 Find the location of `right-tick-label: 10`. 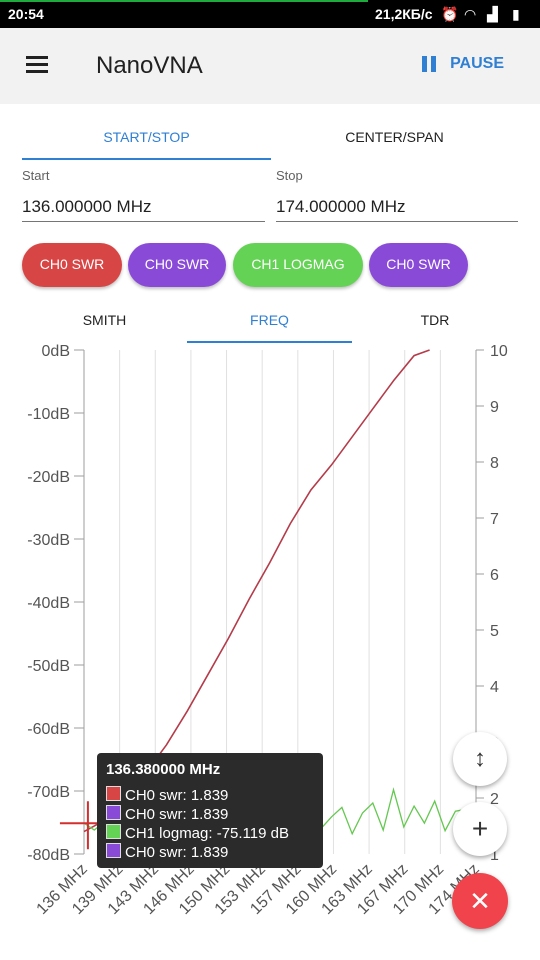

right-tick-label: 10 is located at coordinates (499, 351).